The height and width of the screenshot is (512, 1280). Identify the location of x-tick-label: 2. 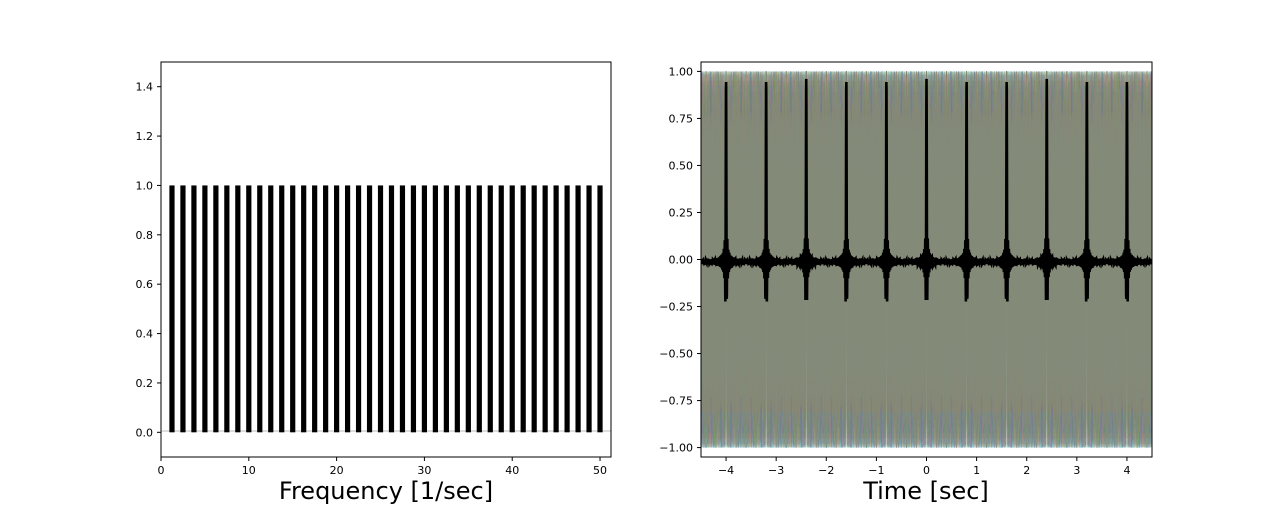
(1026, 470).